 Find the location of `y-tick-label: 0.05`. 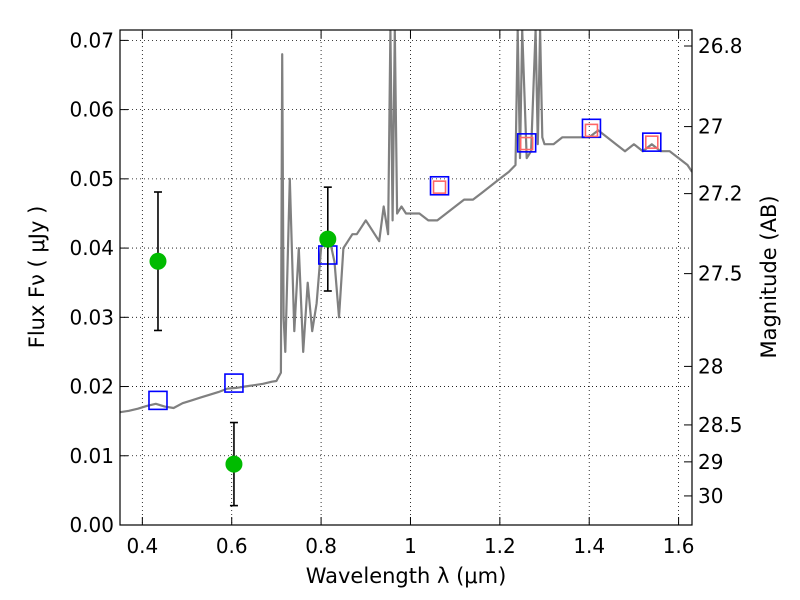

y-tick-label: 0.05 is located at coordinates (91, 179).